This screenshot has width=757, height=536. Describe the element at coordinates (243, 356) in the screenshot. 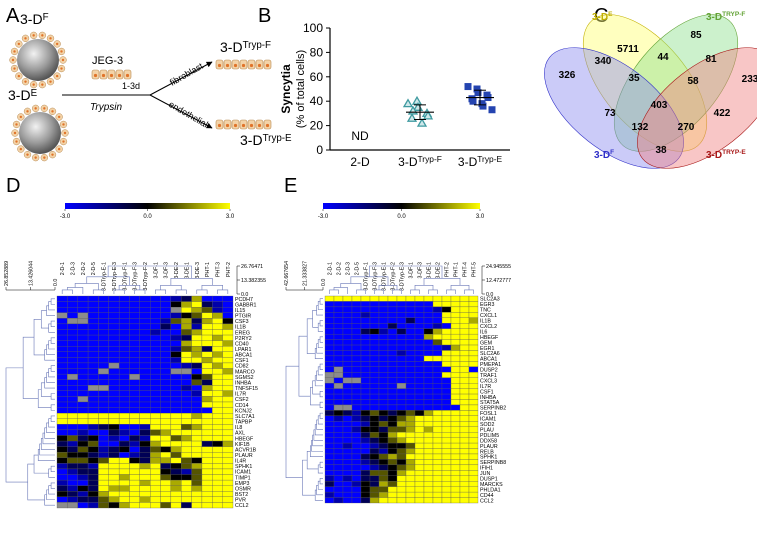

I see `row-label: ABCA1` at that location.